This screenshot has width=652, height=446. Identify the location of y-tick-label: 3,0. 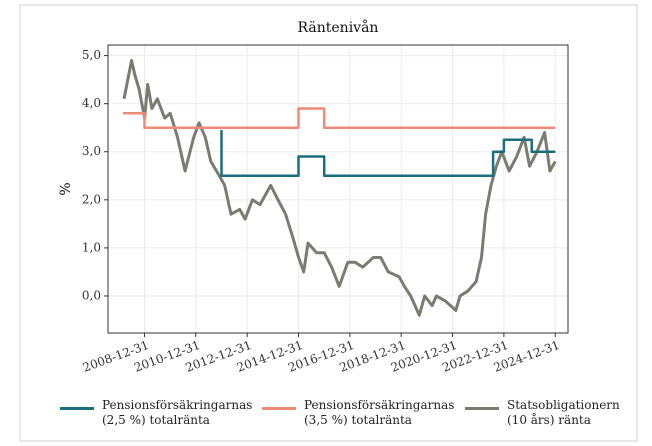
(91, 151).